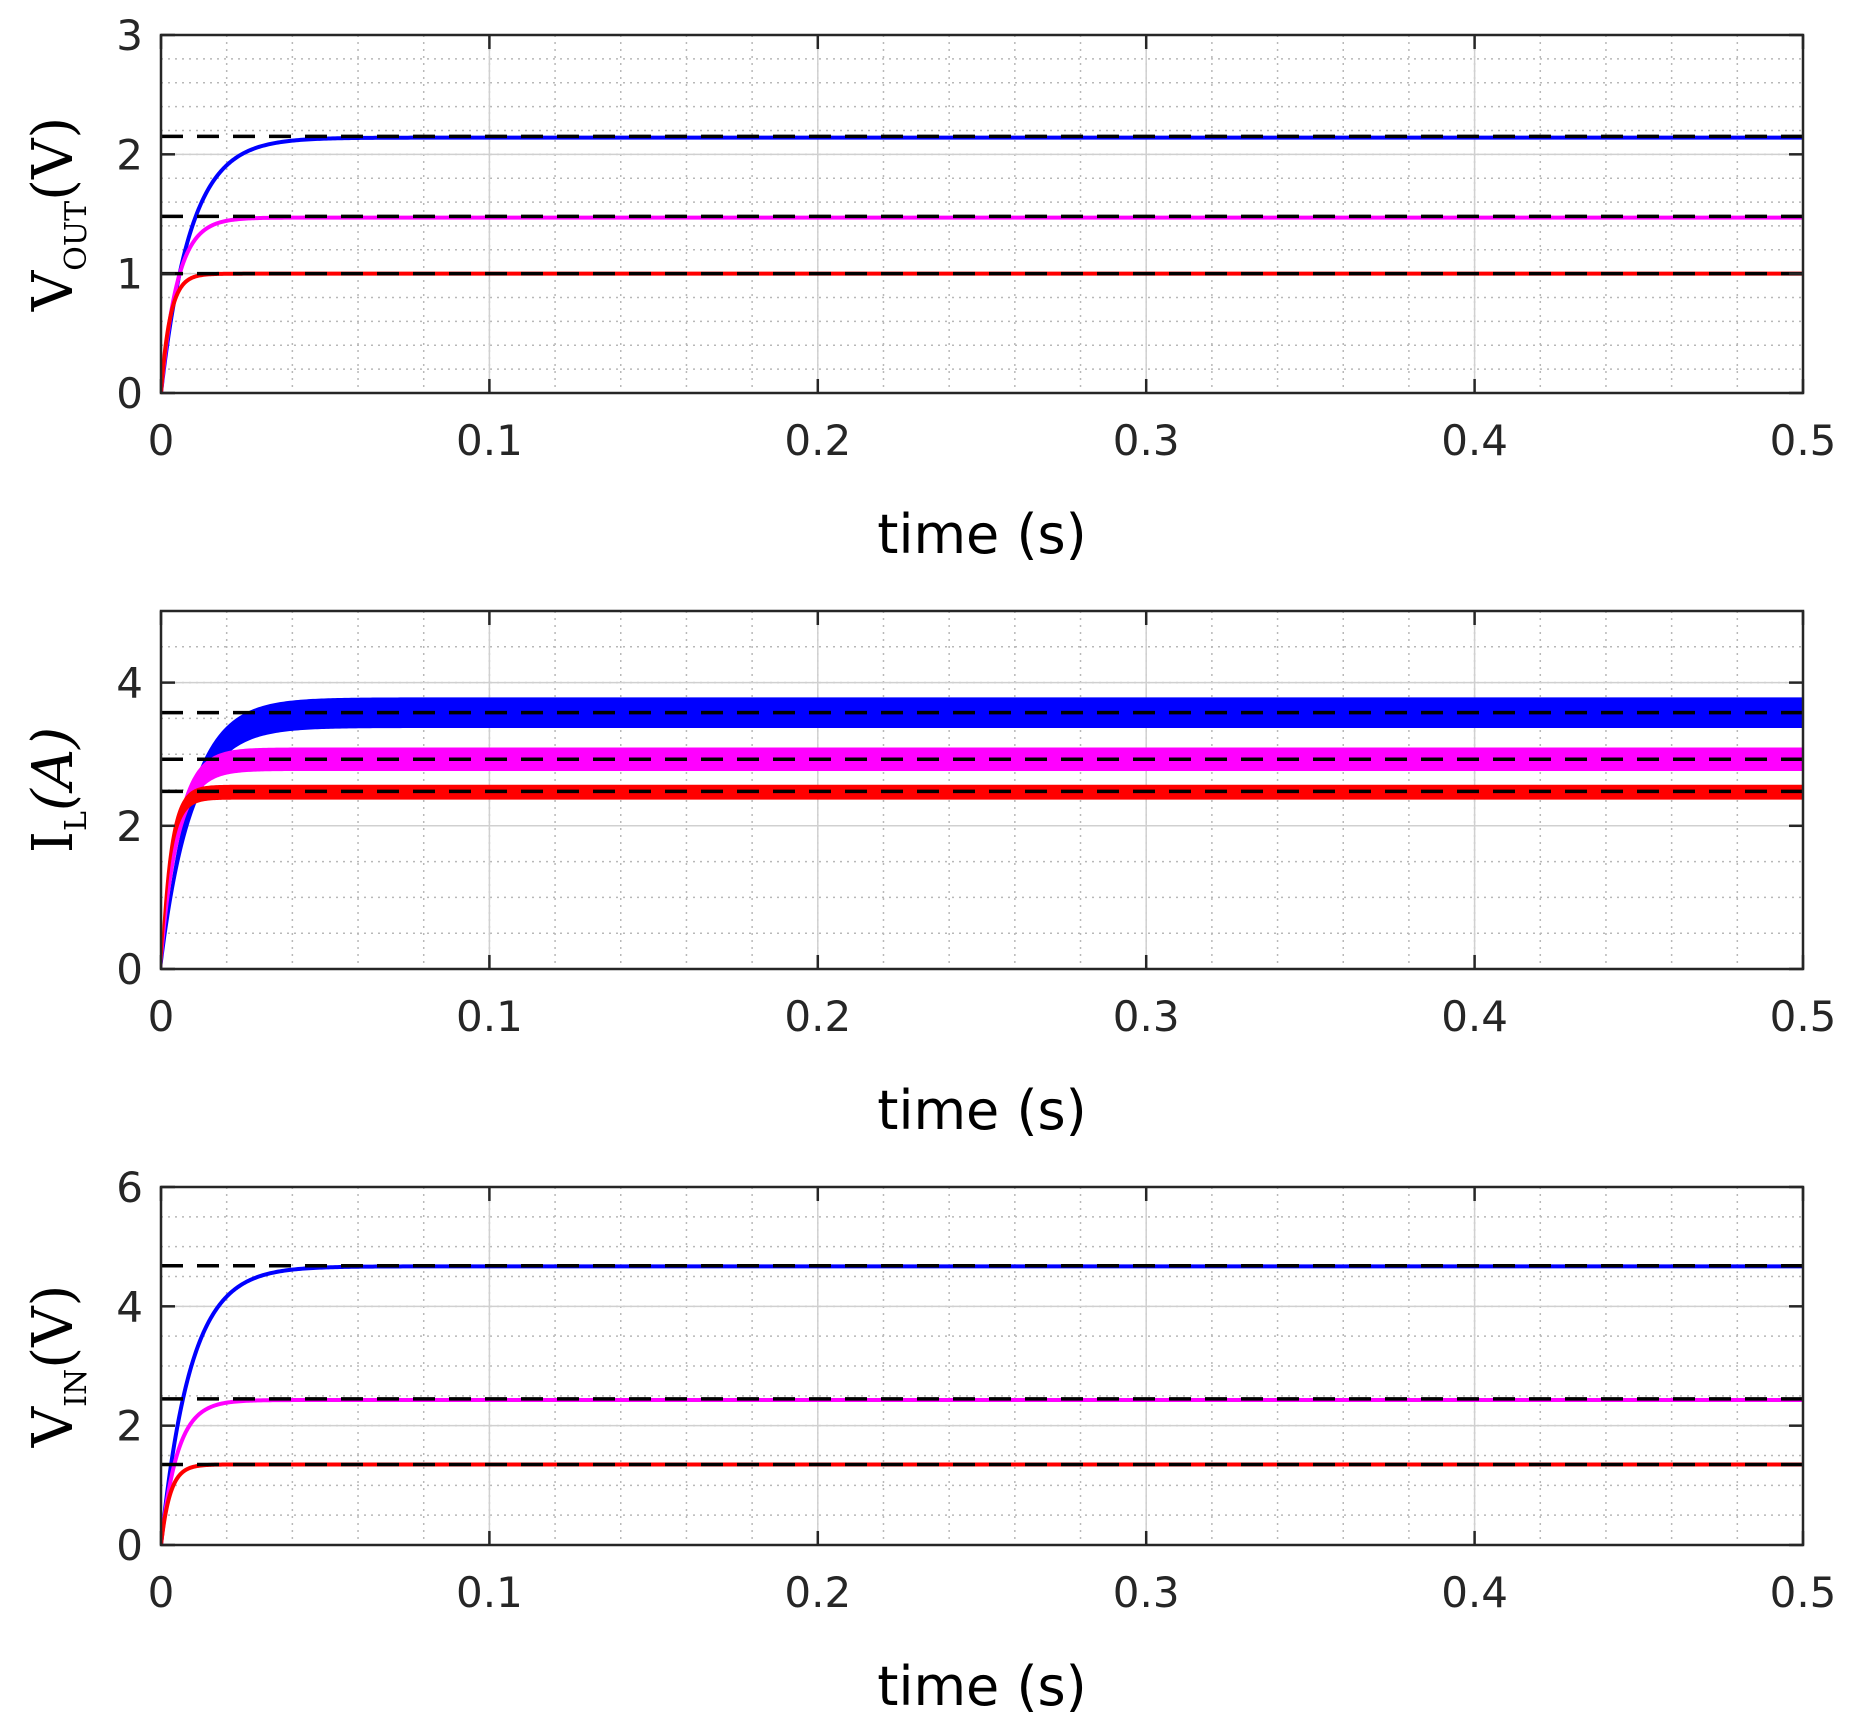  I want to click on y-axis-label: VIN(V), so click(57, 1367).